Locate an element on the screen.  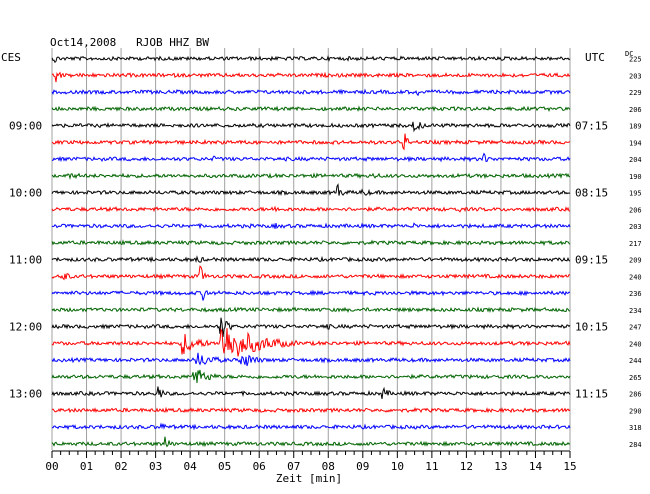
dc-value: 189 is located at coordinates (635, 127).